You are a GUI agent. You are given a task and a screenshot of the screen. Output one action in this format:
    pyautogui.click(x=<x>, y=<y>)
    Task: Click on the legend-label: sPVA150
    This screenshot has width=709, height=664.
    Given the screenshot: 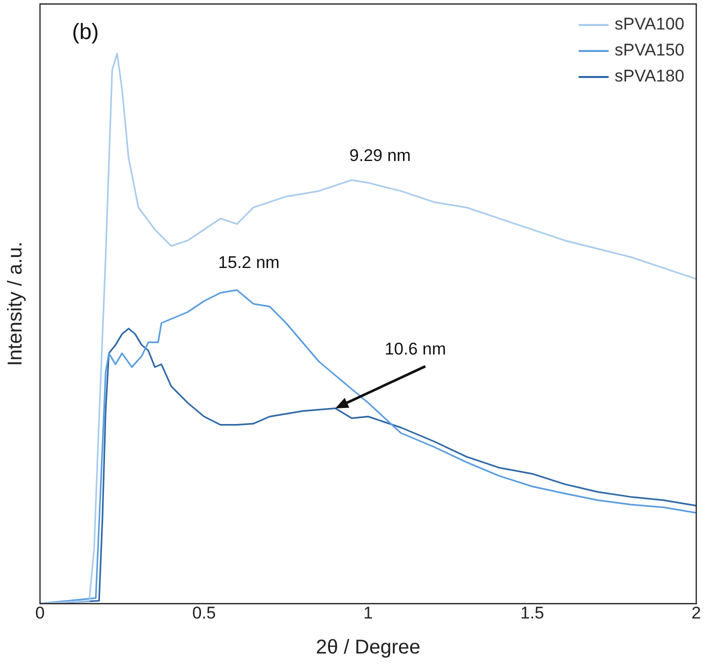 What is the action you would take?
    pyautogui.click(x=649, y=50)
    